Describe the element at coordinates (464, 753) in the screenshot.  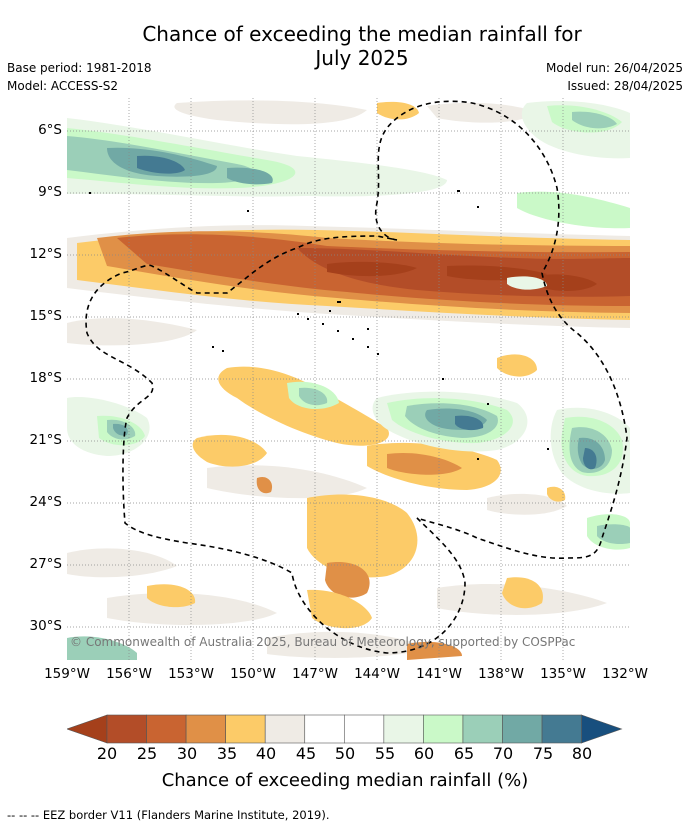
I see `colorbar-tick: 65` at that location.